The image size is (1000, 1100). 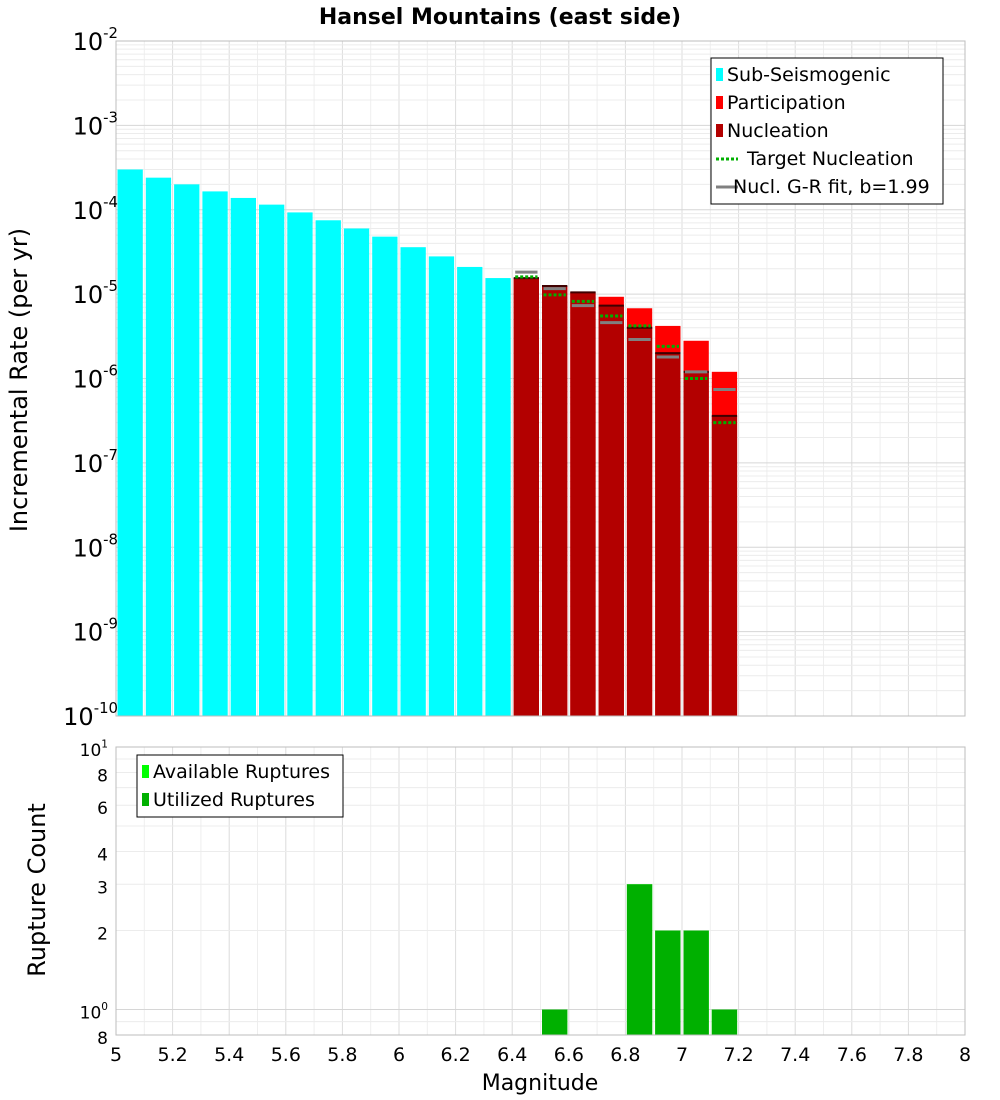 I want to click on y-tick-label: 2, so click(x=102, y=935).